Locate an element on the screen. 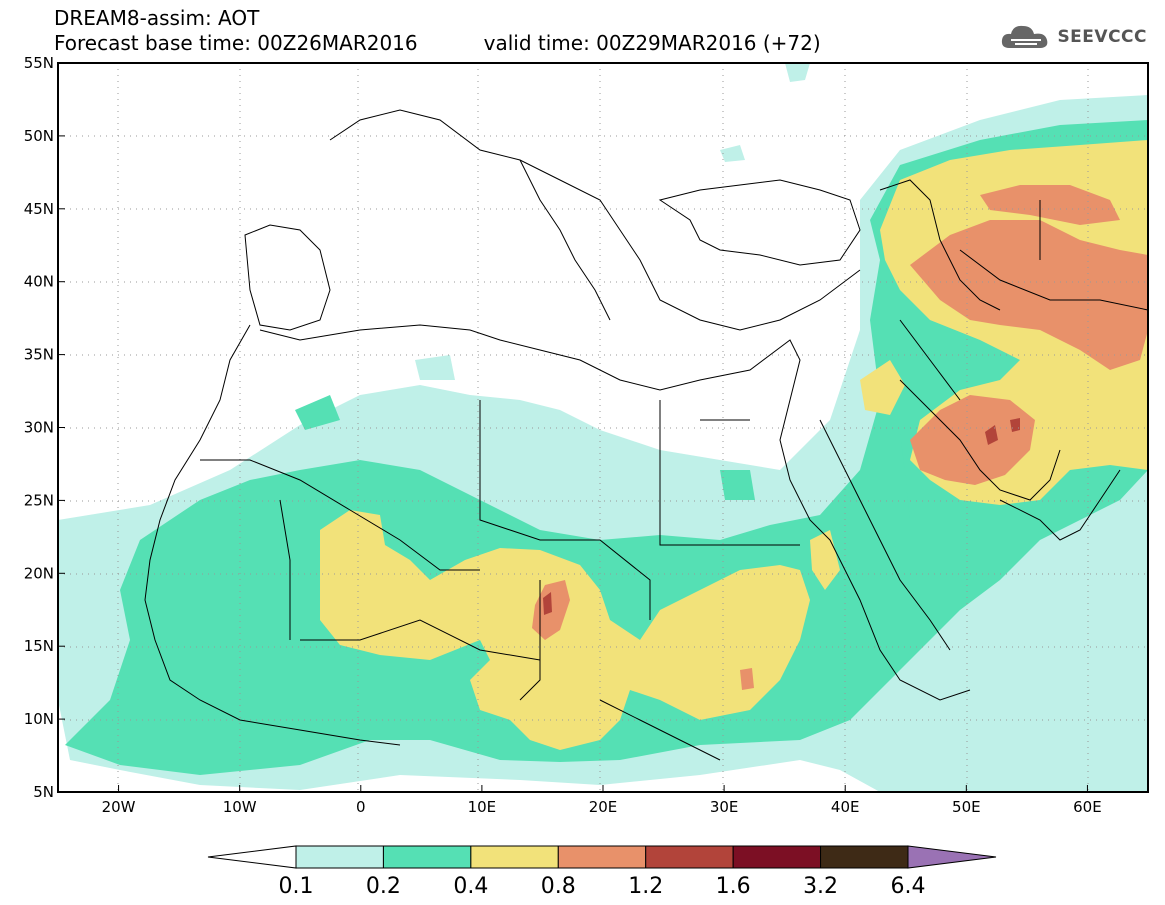 The height and width of the screenshot is (905, 1165). lat-tick-label: 55N is located at coordinates (39, 63).